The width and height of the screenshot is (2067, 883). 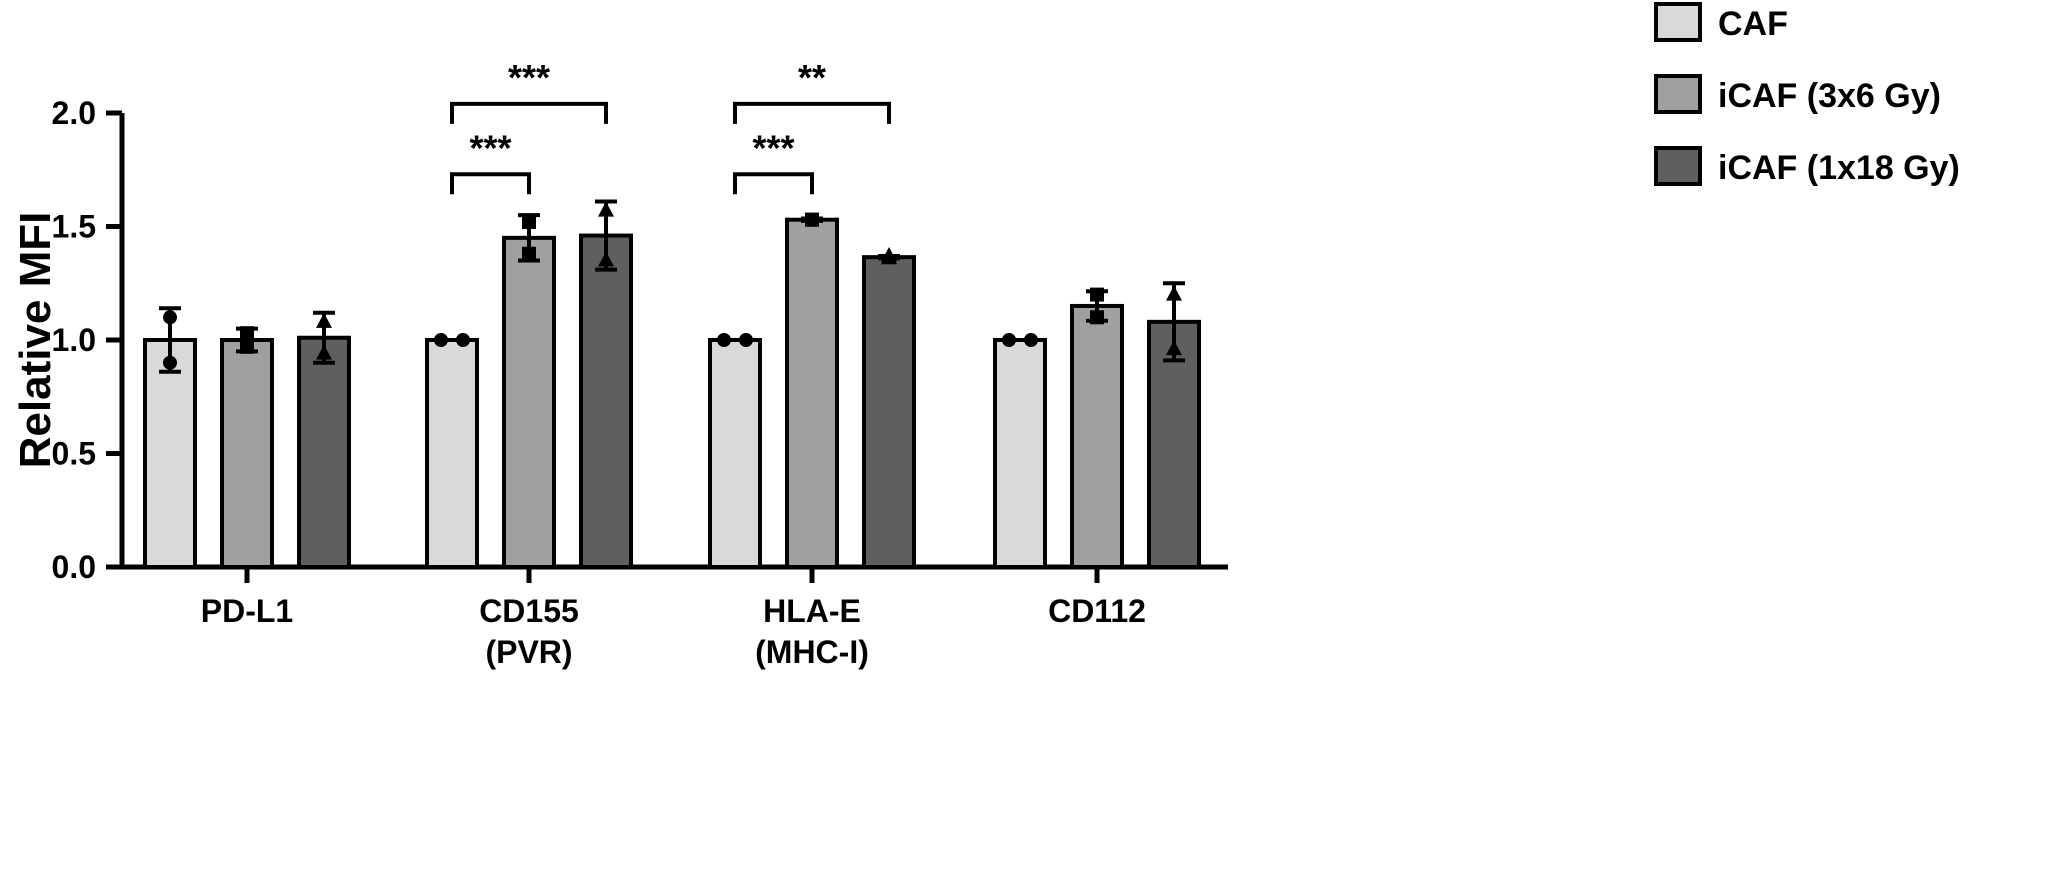 I want to click on x-tick-label: HLA-E, so click(x=812, y=611).